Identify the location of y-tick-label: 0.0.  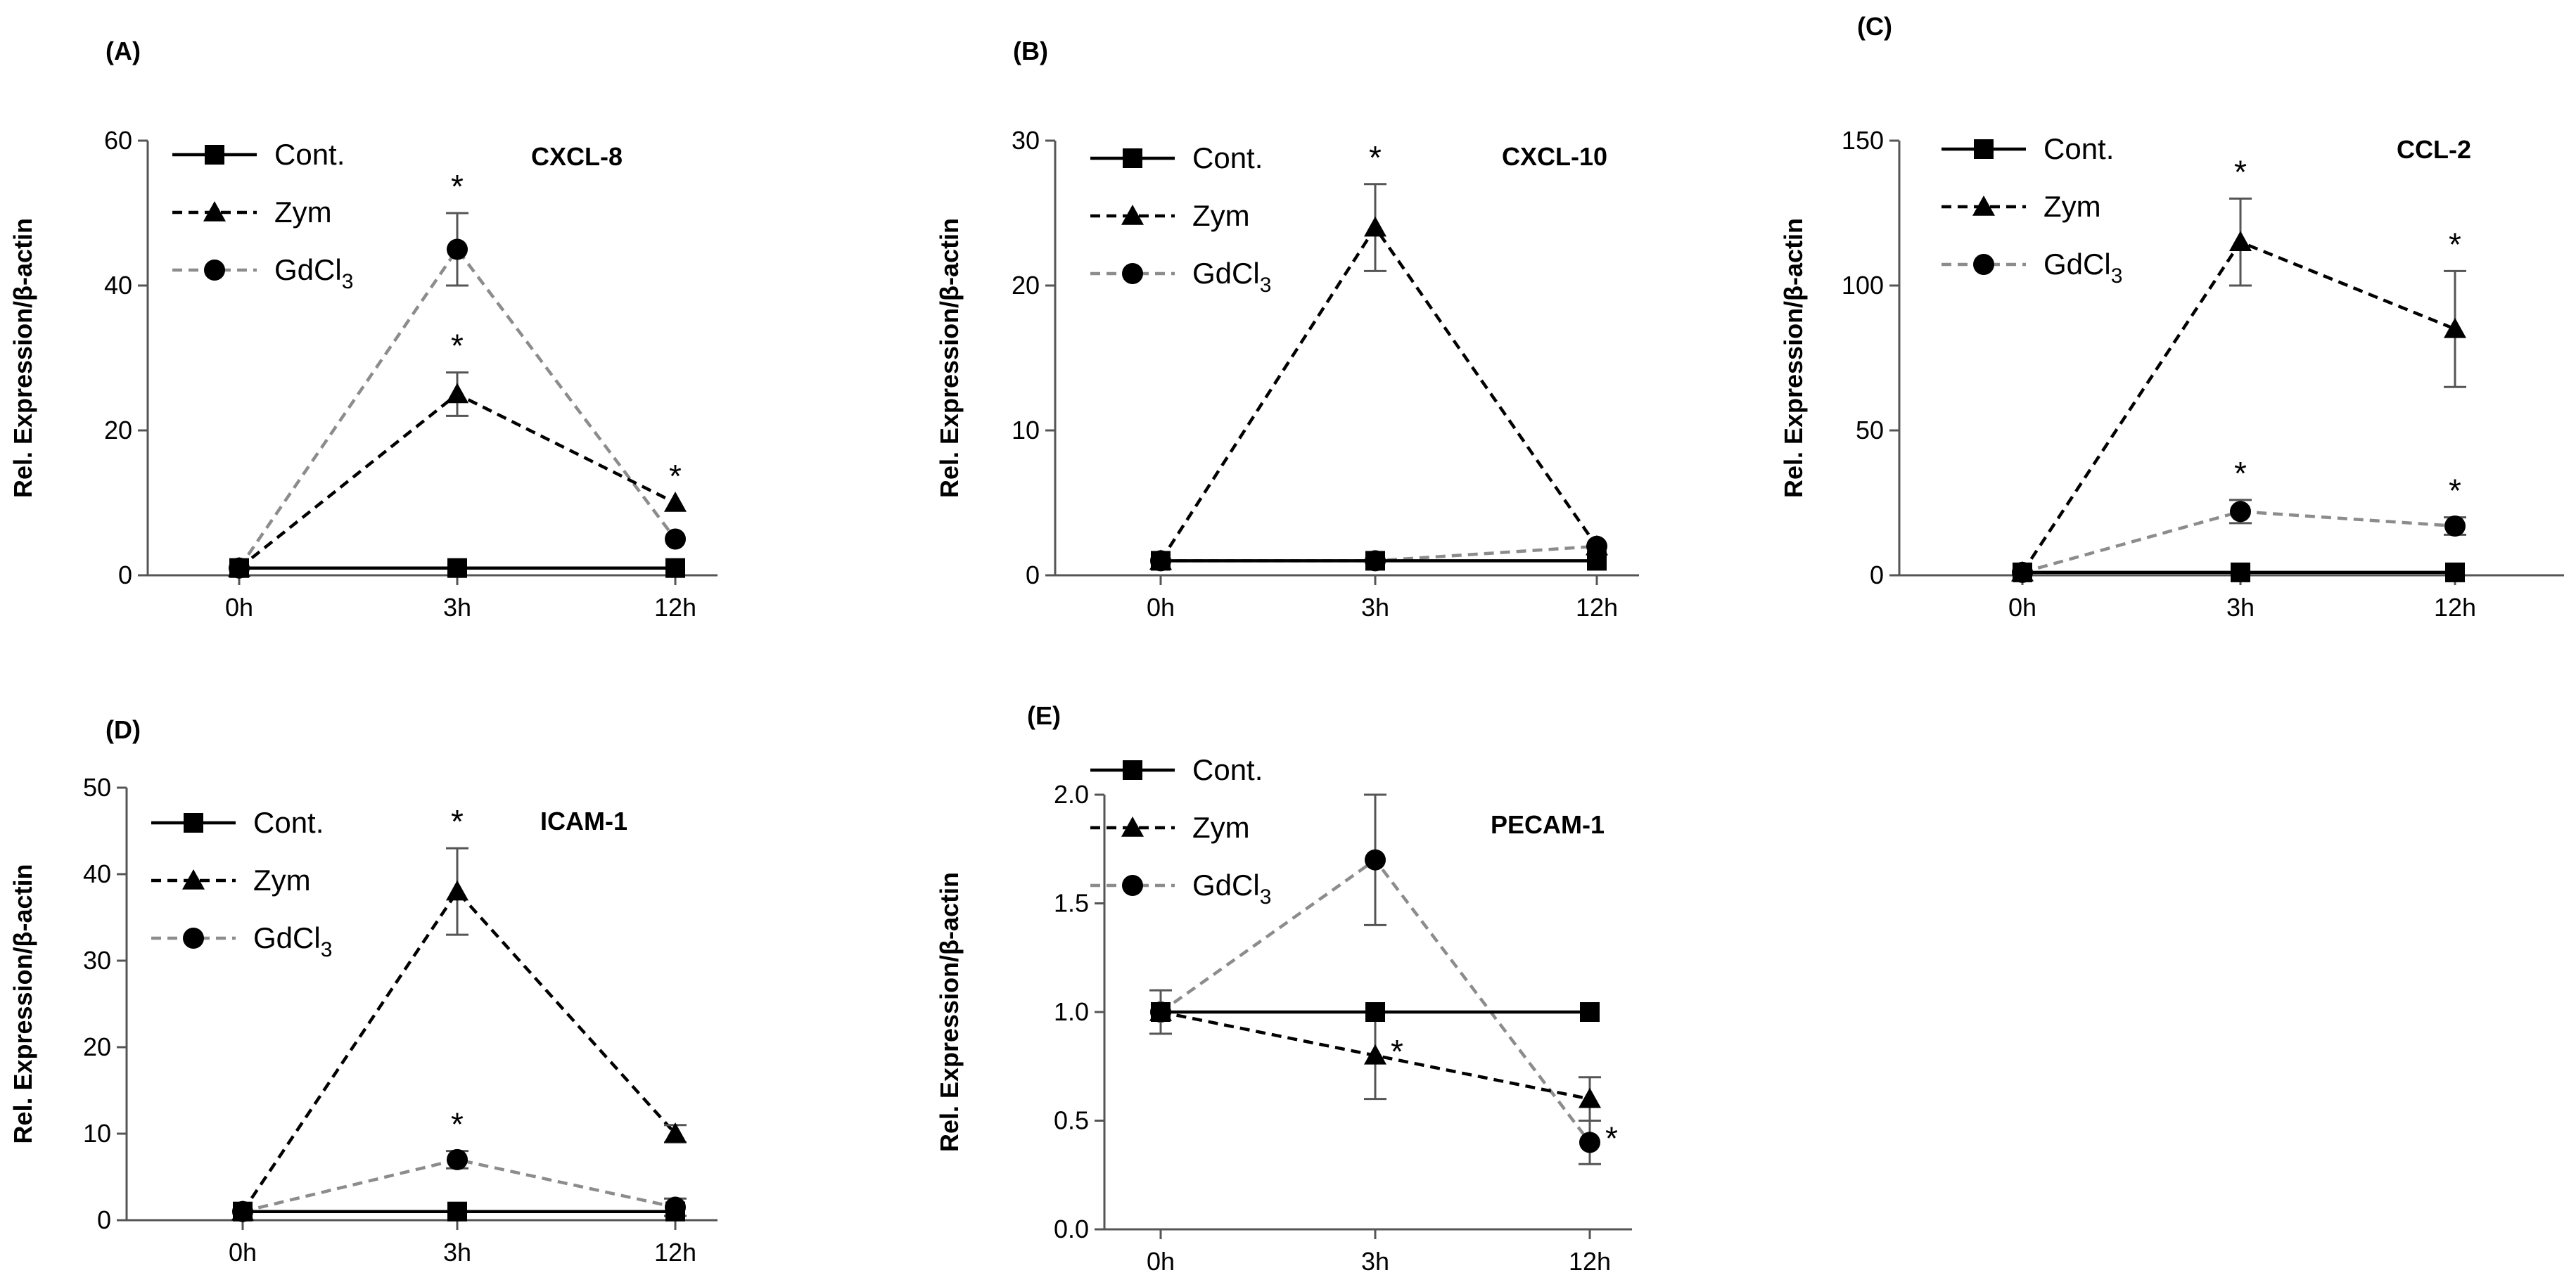
(1071, 1229).